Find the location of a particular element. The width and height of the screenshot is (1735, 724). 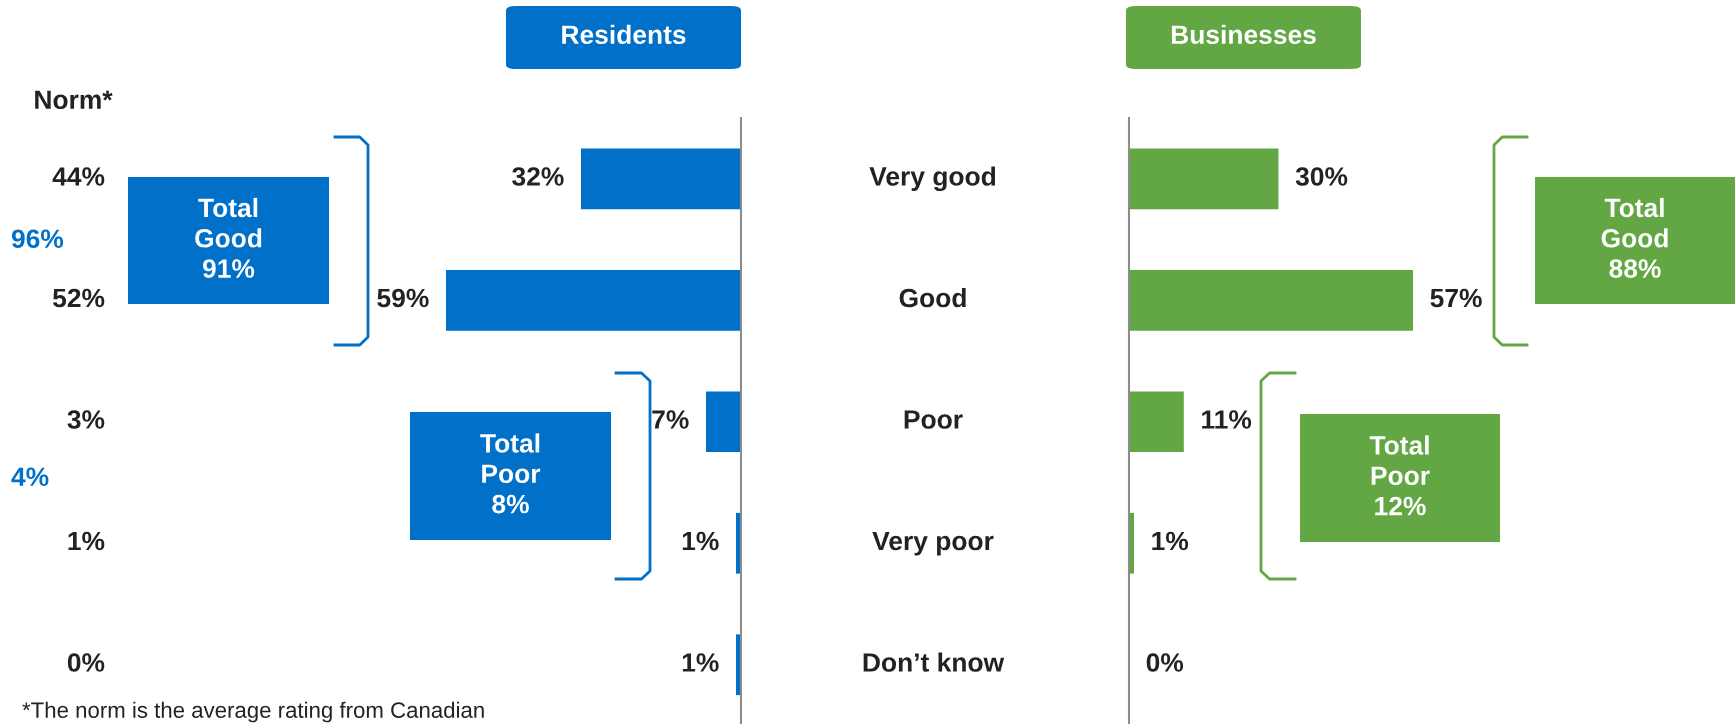

text: Norm* is located at coordinates (74, 100).